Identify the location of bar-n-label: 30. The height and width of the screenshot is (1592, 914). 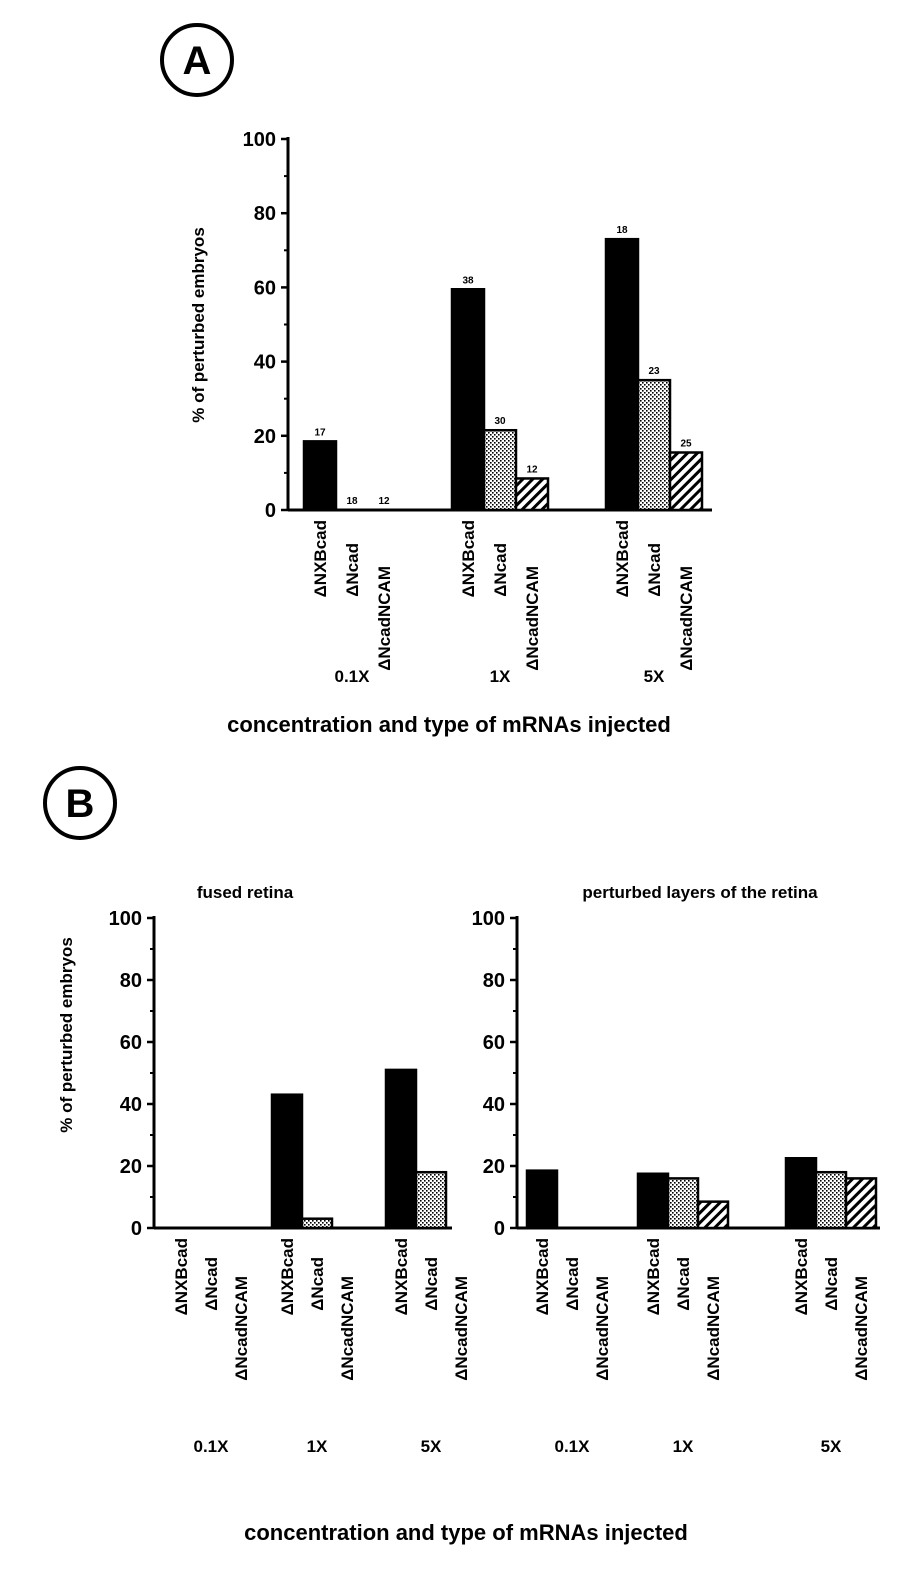
(500, 421).